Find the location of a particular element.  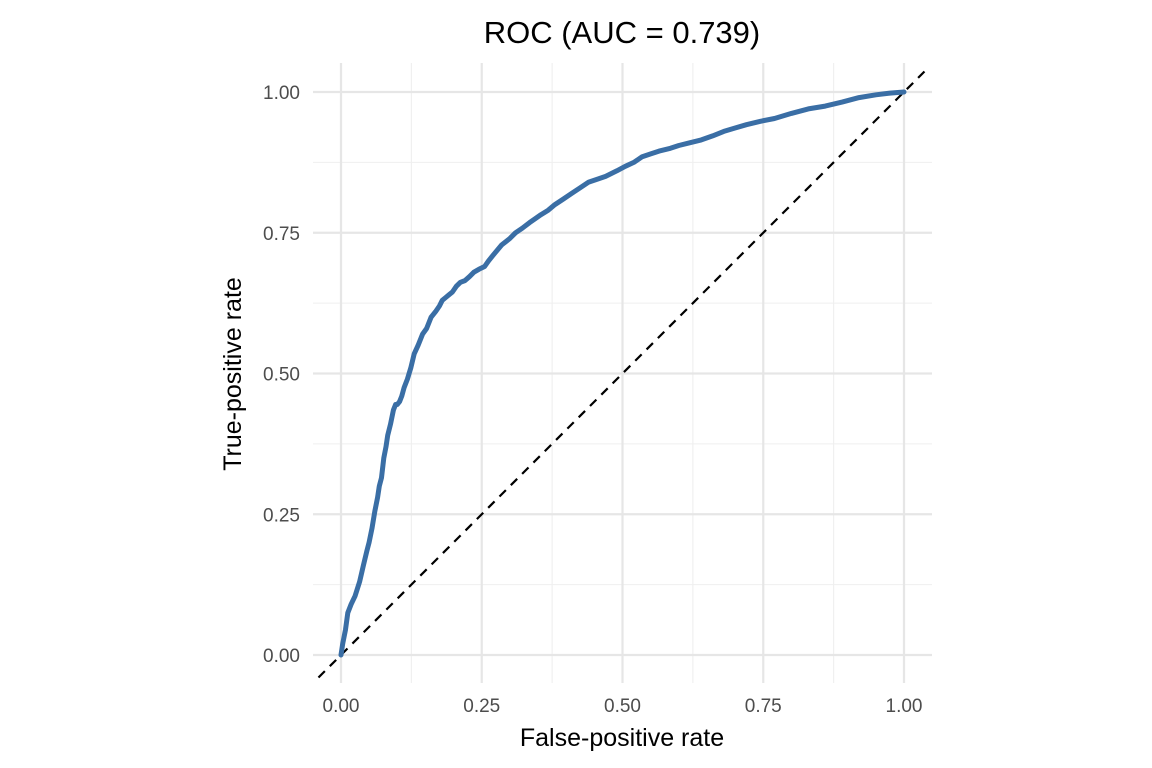

y-tick-label: 0.50 is located at coordinates (281, 375).